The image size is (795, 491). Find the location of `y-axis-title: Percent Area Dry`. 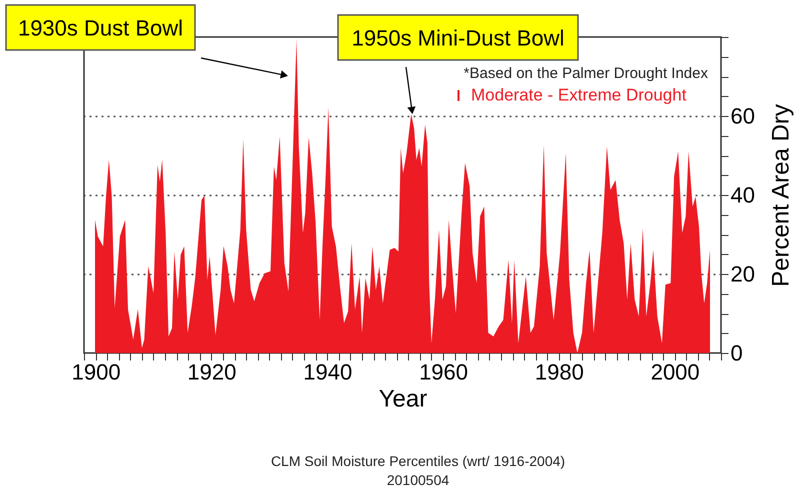

y-axis-title: Percent Area Dry is located at coordinates (781, 195).